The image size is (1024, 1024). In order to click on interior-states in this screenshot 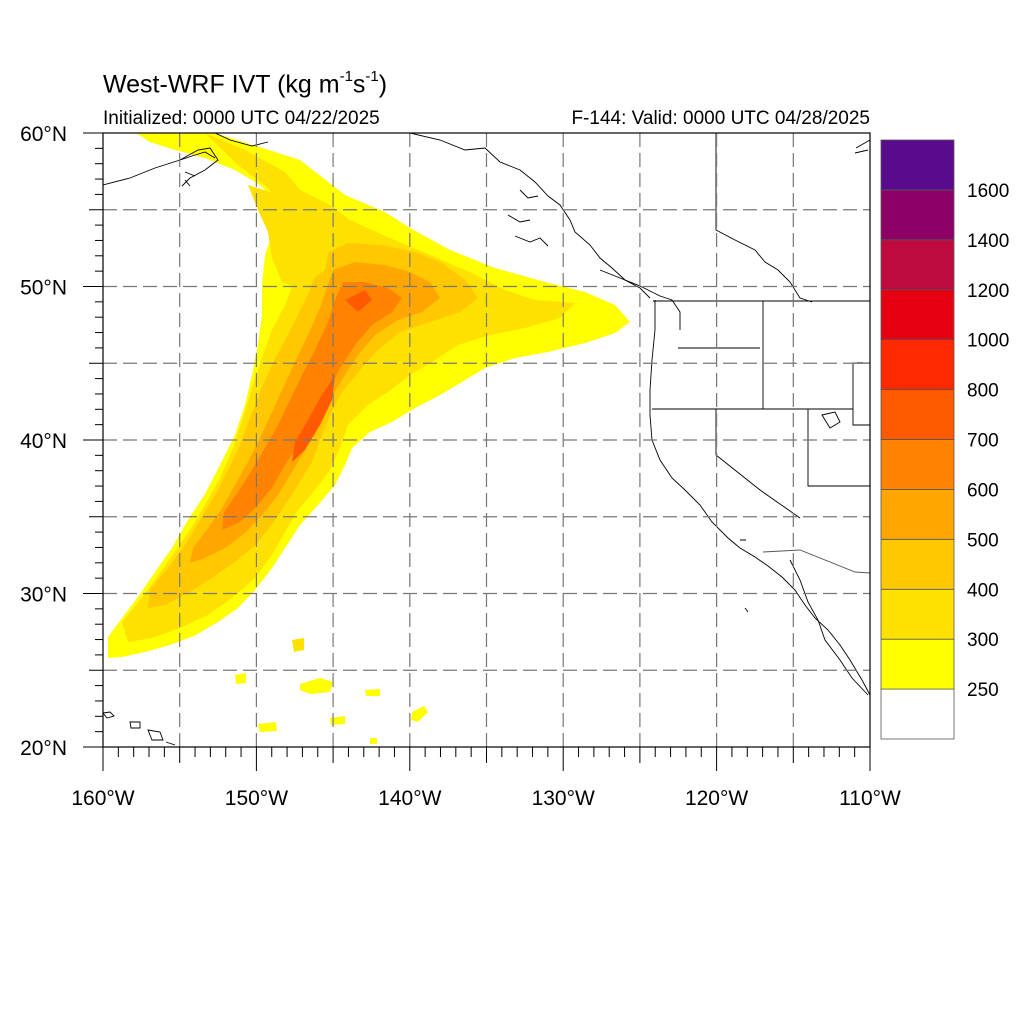, I will do `click(816, 393)`.